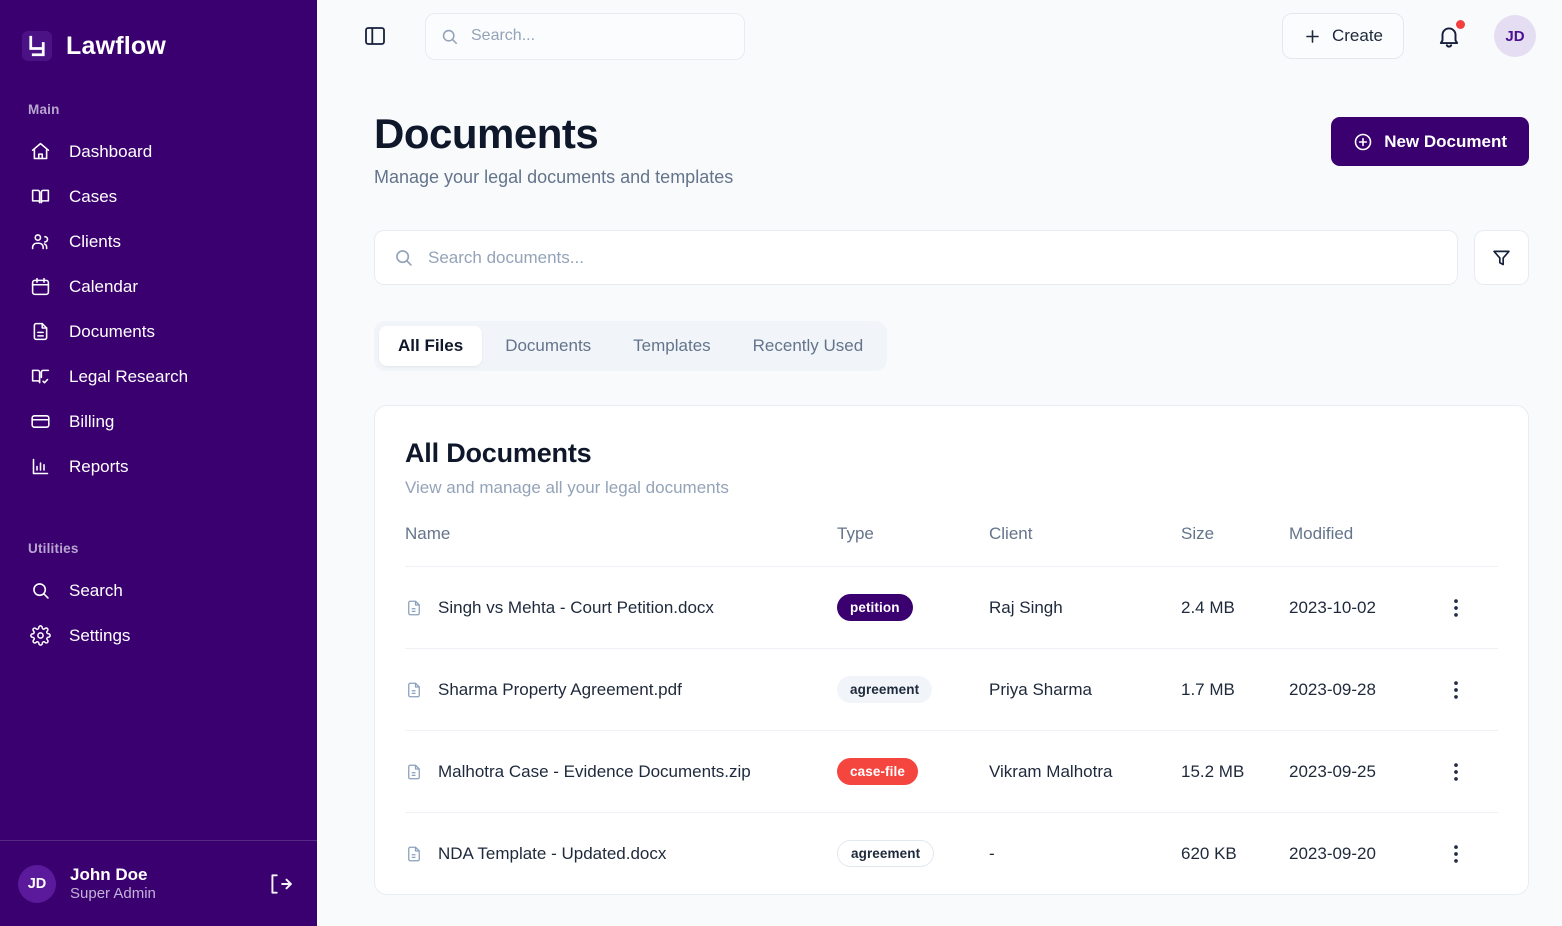 Image resolution: width=1562 pixels, height=926 pixels. Describe the element at coordinates (1357, 35) in the screenshot. I see `create-button-label: Create` at that location.